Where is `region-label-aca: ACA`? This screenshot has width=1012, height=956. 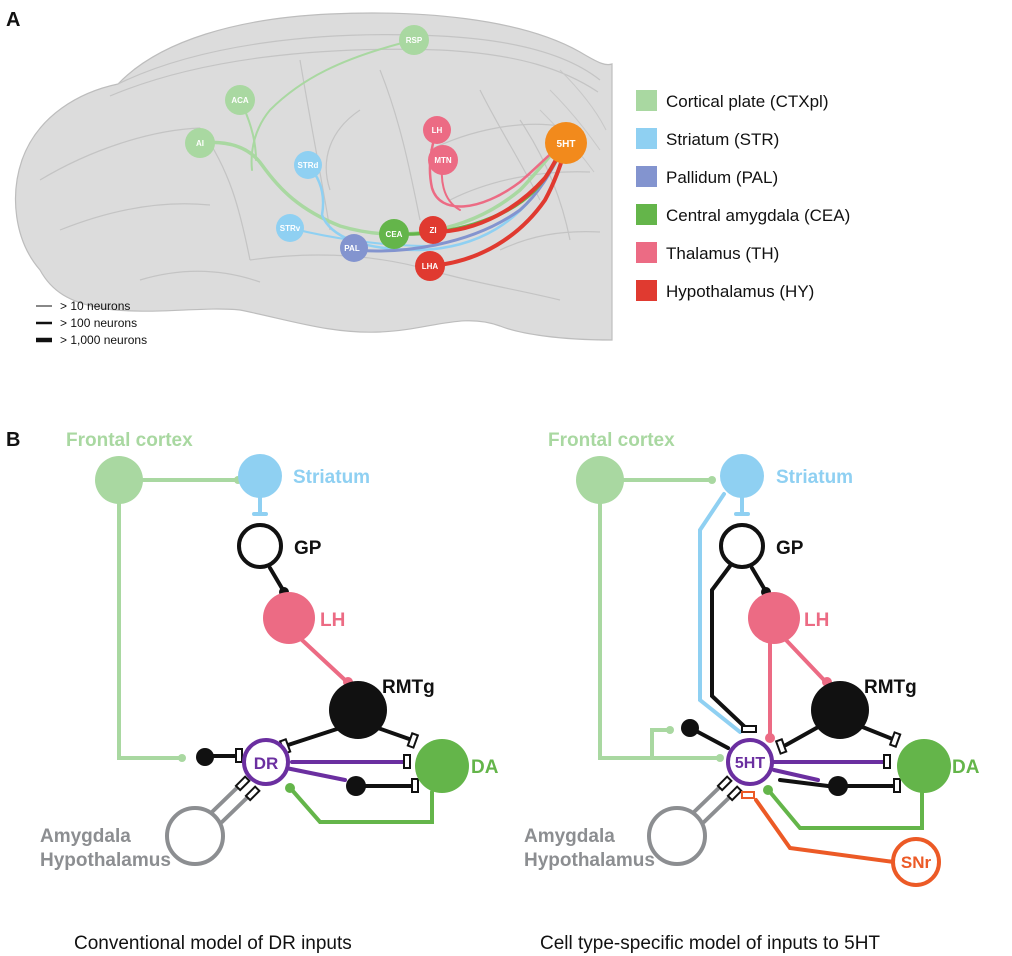 region-label-aca: ACA is located at coordinates (240, 100).